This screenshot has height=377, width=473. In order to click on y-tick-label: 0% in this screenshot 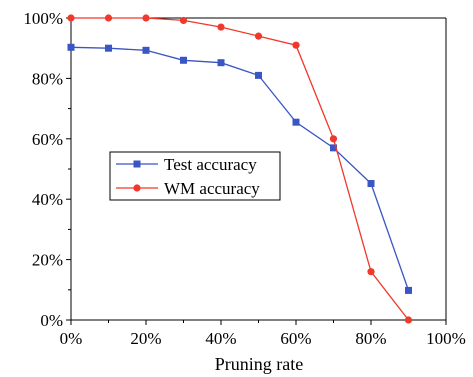, I will do `click(51, 320)`.